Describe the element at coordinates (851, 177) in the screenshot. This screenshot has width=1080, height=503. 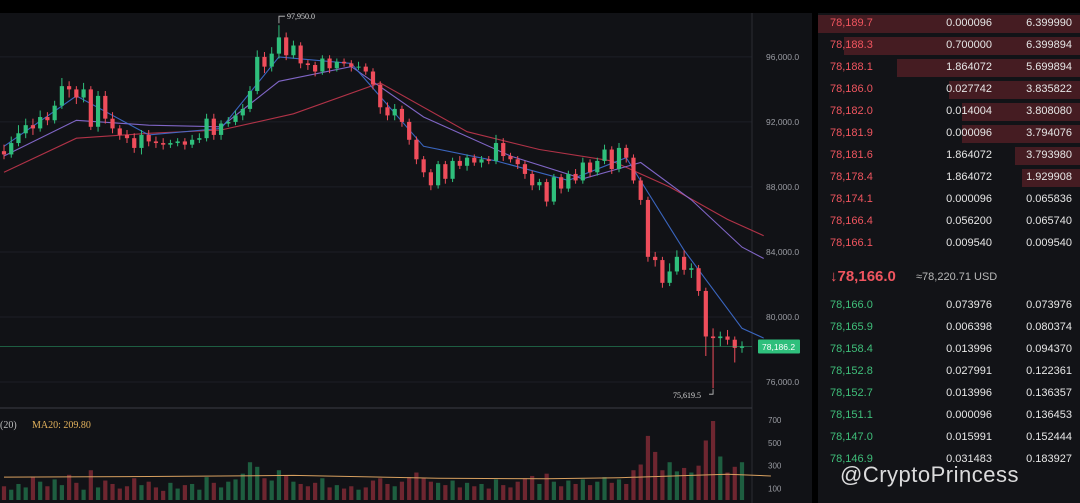
I see `ask-price: 78,178.4` at that location.